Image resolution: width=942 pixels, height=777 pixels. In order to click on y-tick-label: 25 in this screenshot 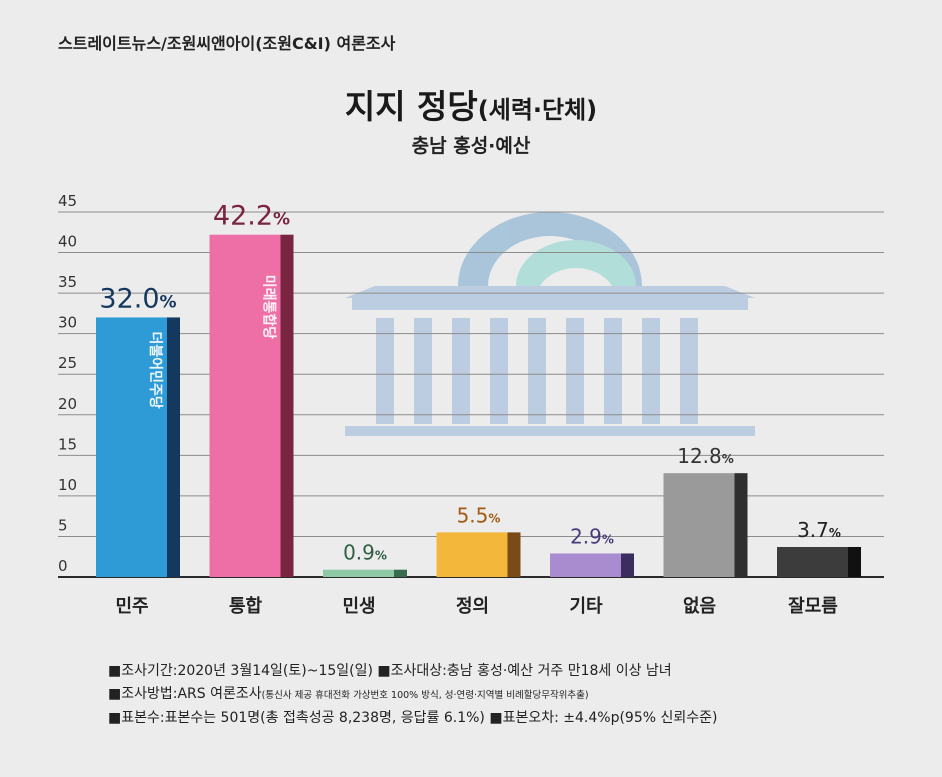, I will do `click(67, 363)`.